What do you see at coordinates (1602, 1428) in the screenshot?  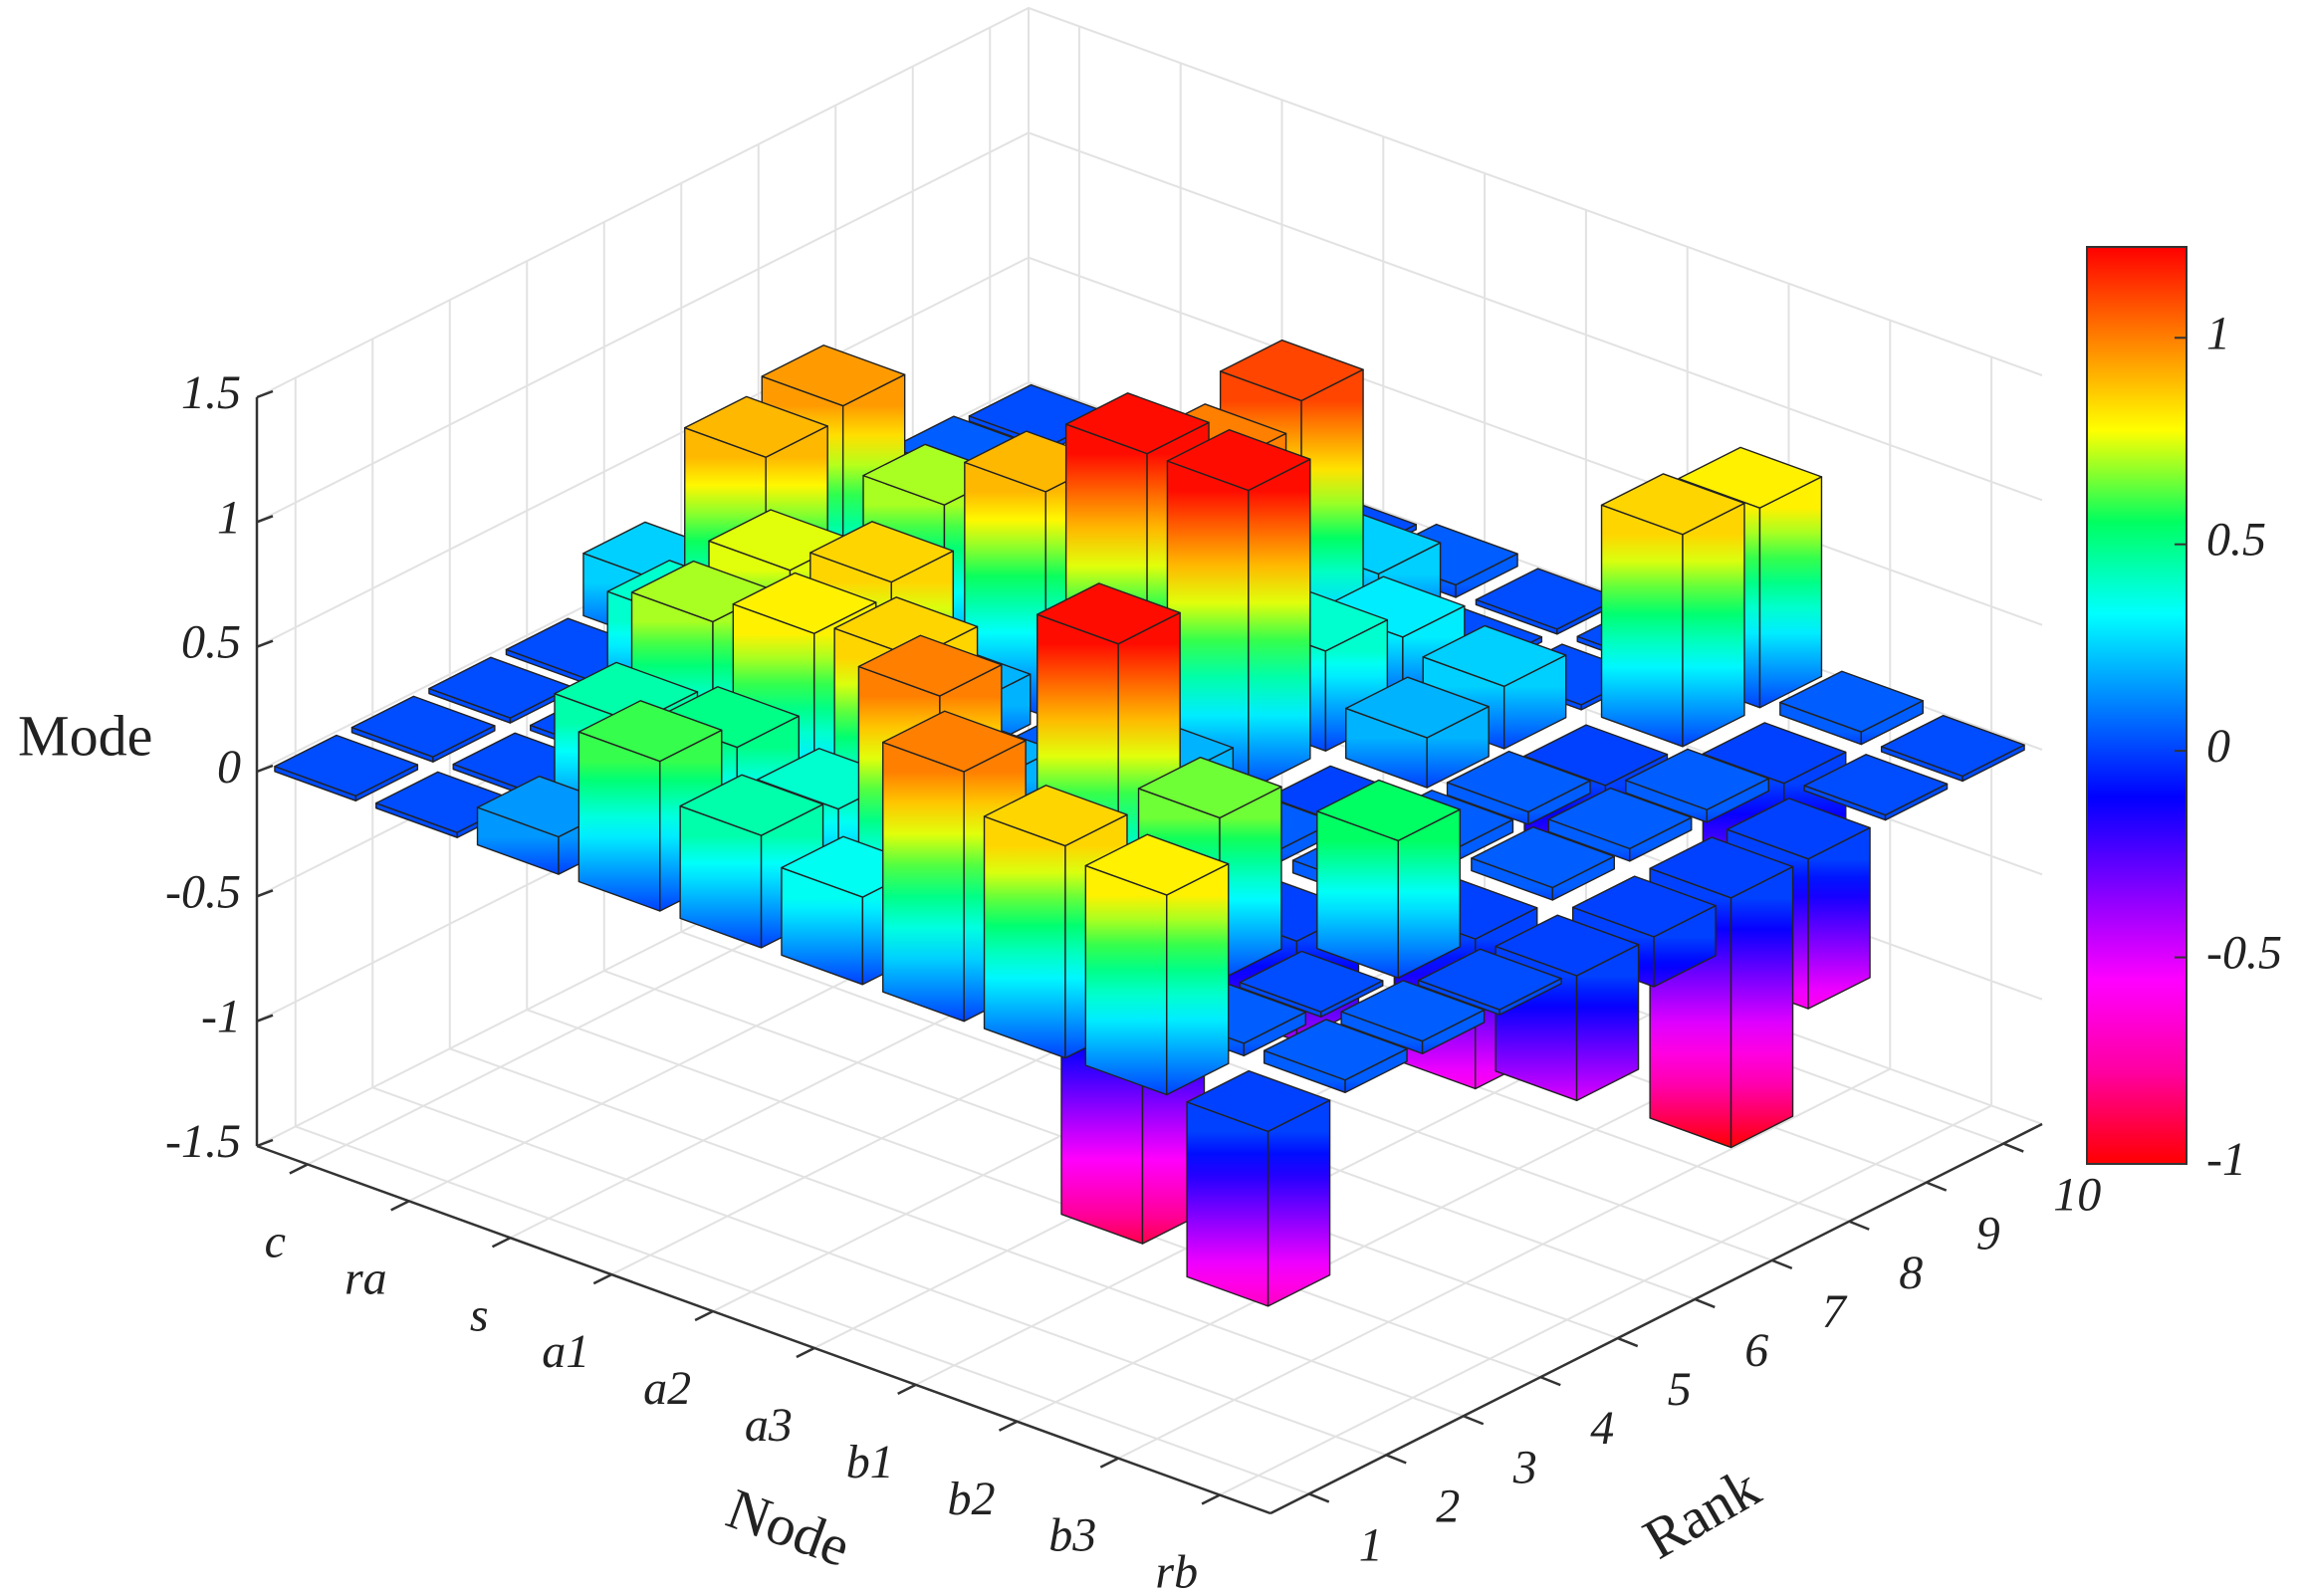 I see `y-tick-label: 4` at bounding box center [1602, 1428].